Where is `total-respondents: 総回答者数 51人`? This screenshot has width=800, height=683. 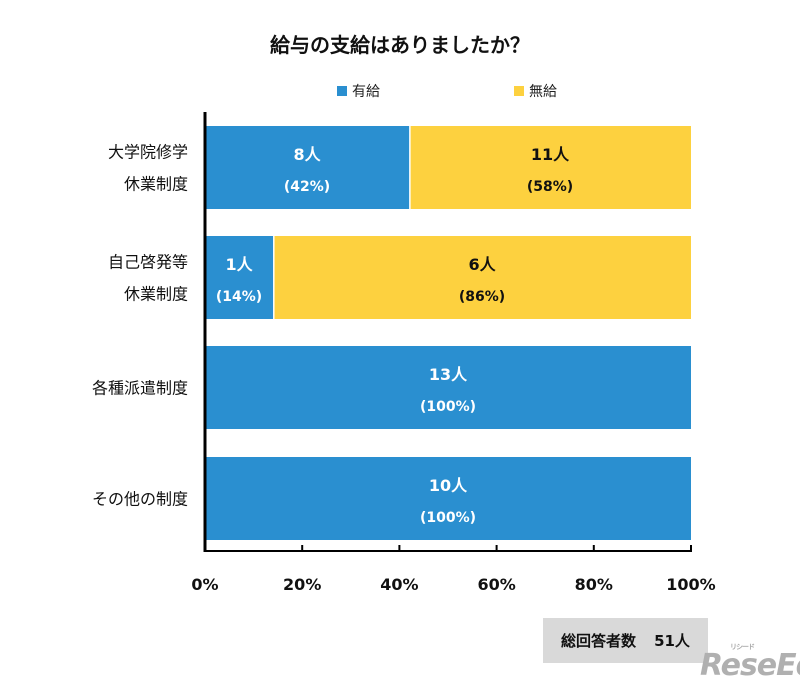
total-respondents: 総回答者数 51人 is located at coordinates (625, 640).